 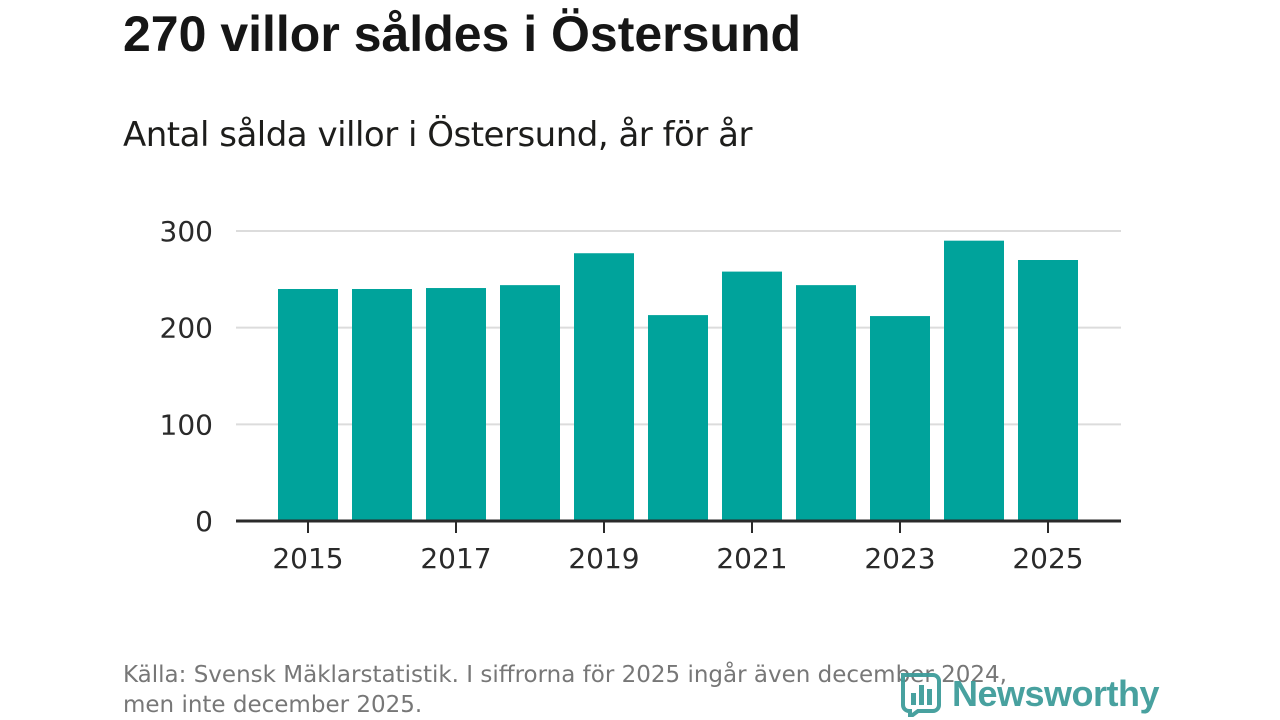 What do you see at coordinates (678, 526) in the screenshot?
I see `axes` at bounding box center [678, 526].